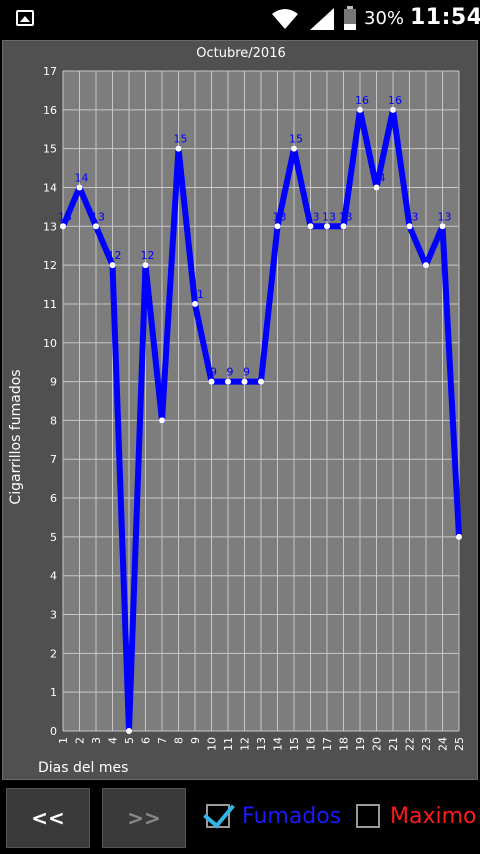 This screenshot has height=854, width=480. What do you see at coordinates (53, 615) in the screenshot?
I see `y-tick-label: 3` at bounding box center [53, 615].